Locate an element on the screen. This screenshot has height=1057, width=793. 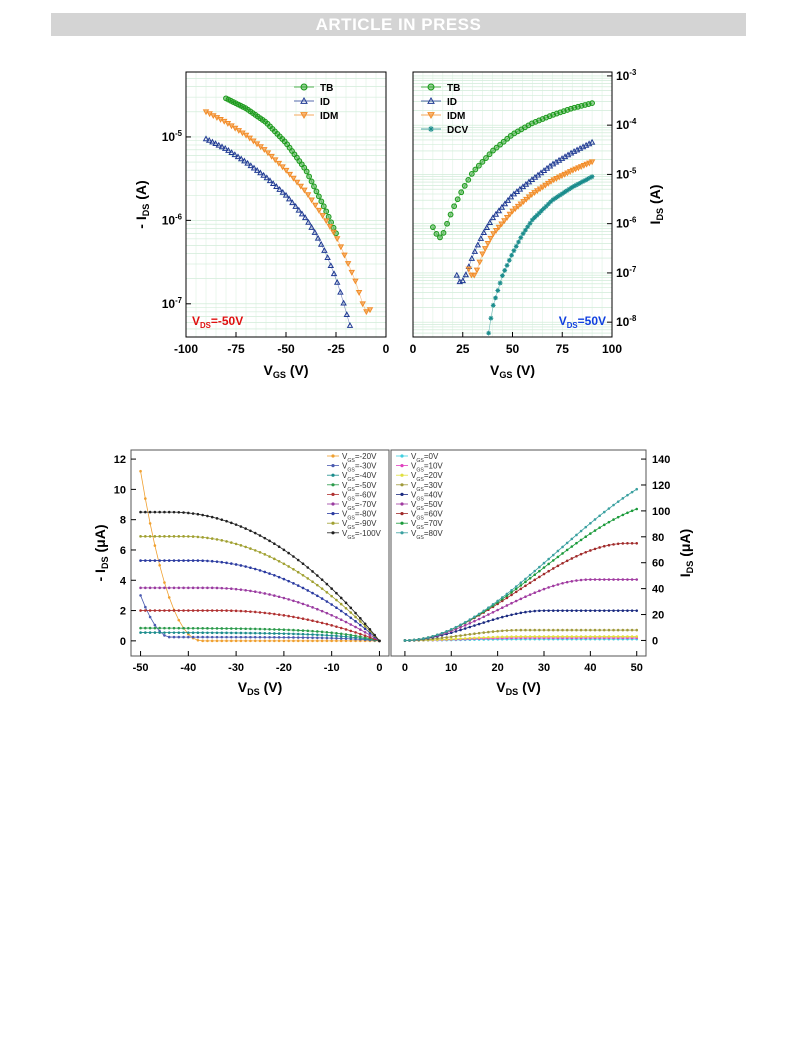
legend-label: VGS​=-100V is located at coordinates (362, 535).